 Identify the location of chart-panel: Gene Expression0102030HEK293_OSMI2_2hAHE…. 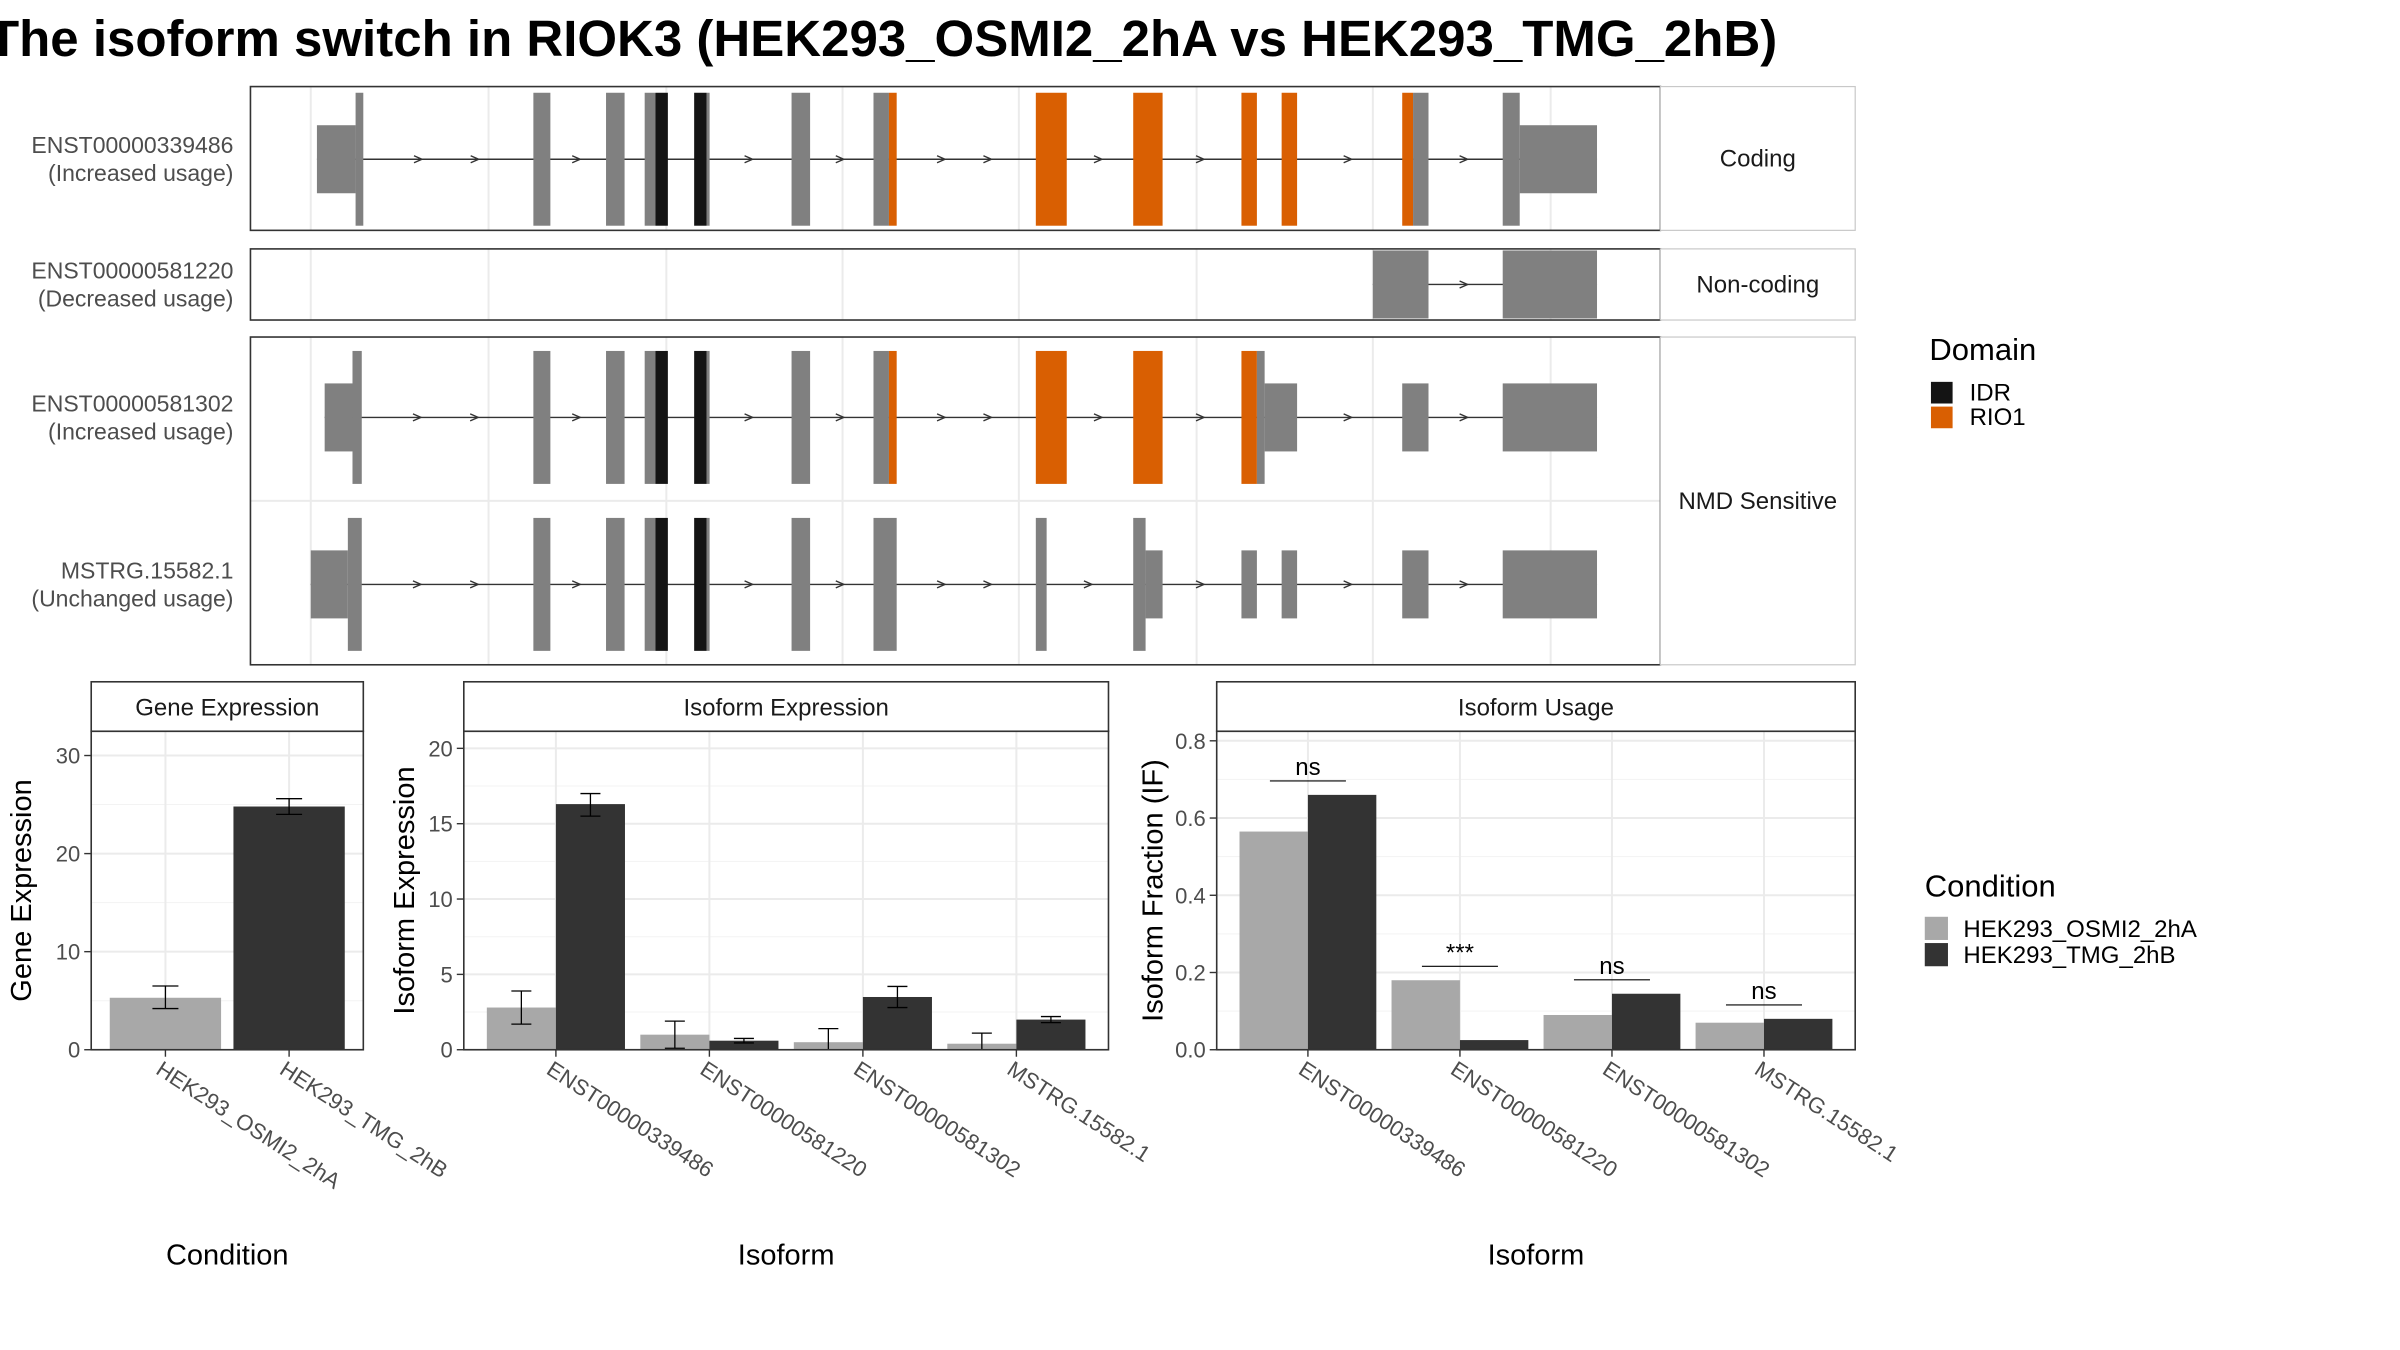
(229, 976).